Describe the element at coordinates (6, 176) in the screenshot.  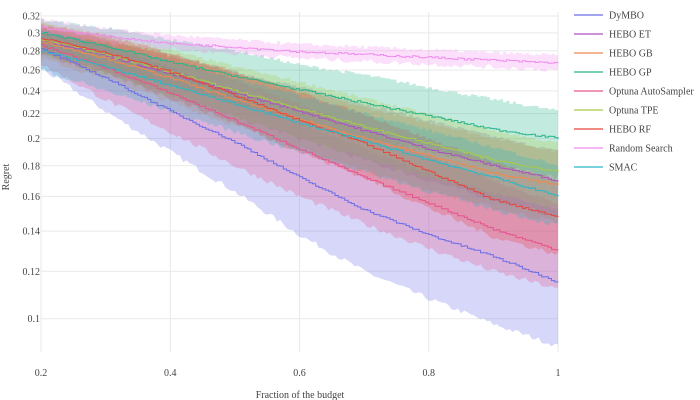
I see `y-axis-title: Regret` at that location.